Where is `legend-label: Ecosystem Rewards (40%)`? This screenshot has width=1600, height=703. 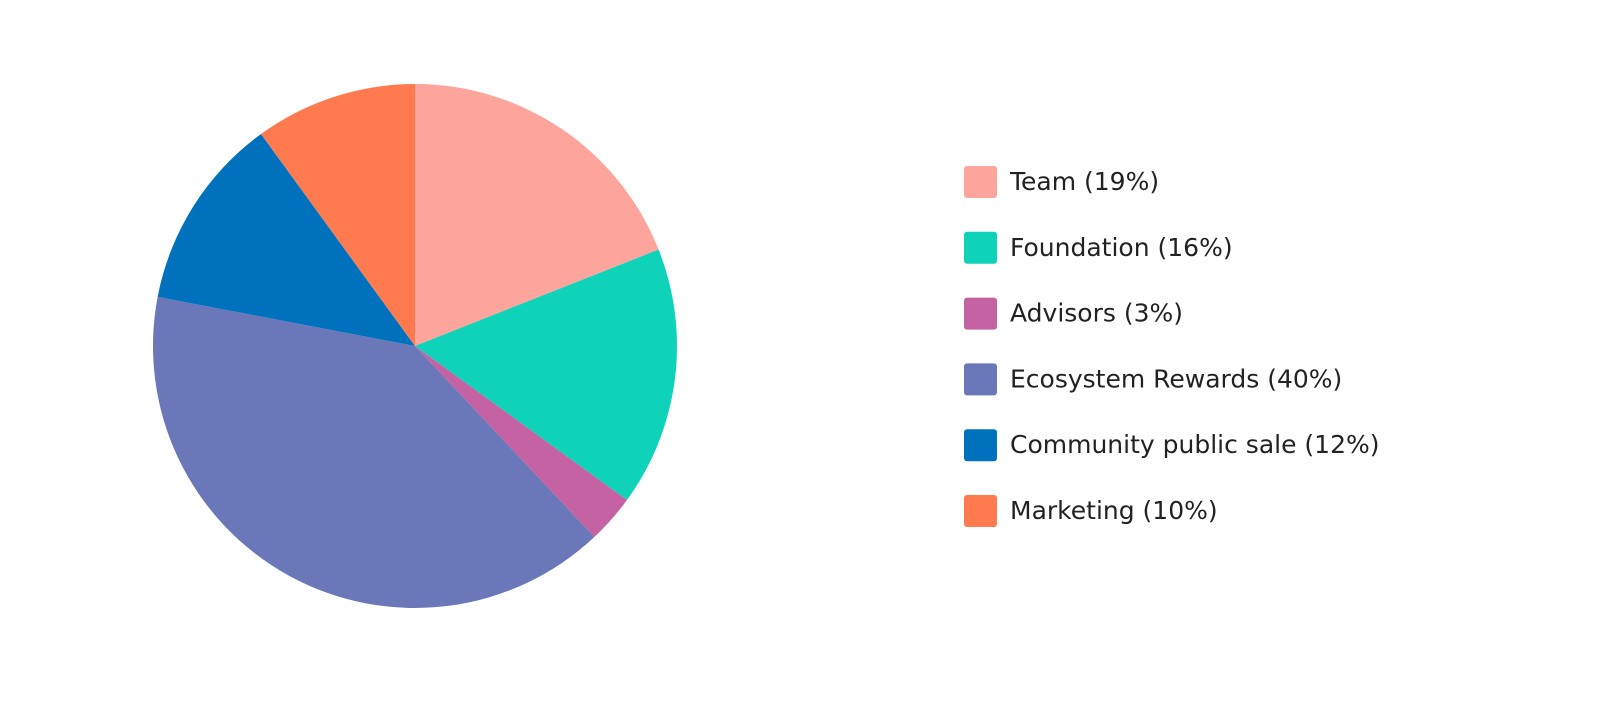 legend-label: Ecosystem Rewards (40%) is located at coordinates (1176, 378).